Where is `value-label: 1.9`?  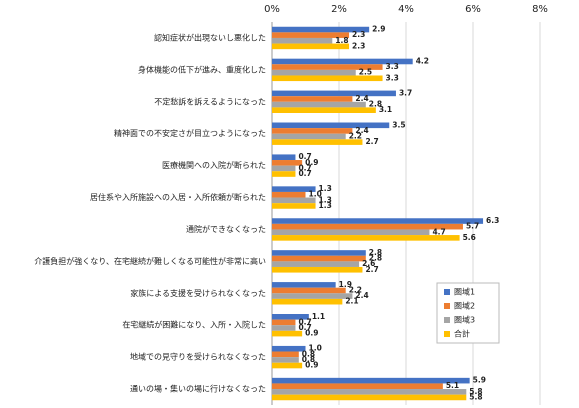 value-label: 1.9 is located at coordinates (345, 284).